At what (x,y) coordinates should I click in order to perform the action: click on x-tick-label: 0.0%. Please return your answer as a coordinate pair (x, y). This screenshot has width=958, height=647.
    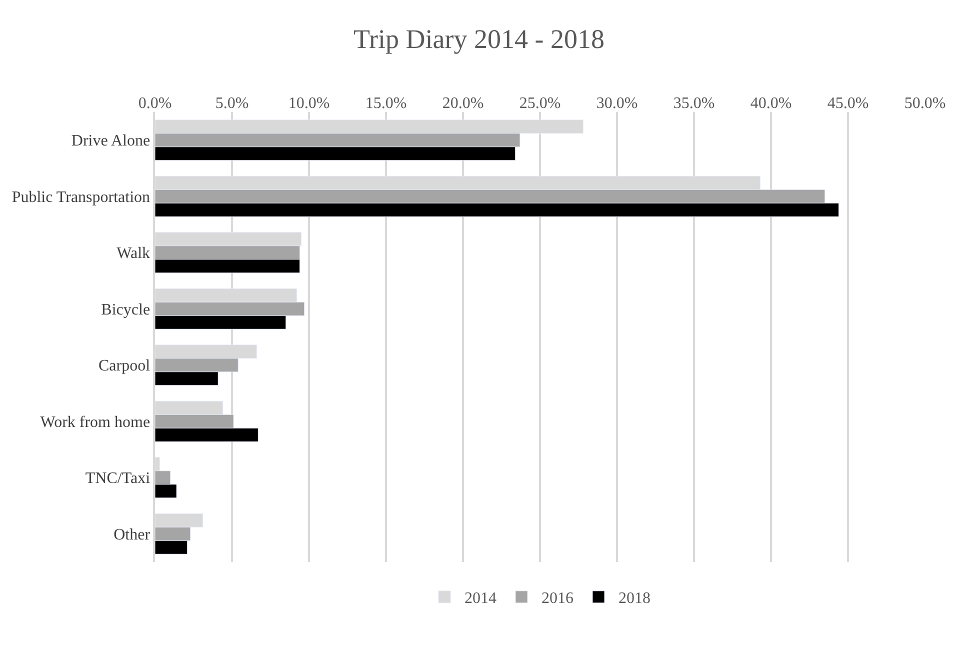
    Looking at the image, I should click on (155, 103).